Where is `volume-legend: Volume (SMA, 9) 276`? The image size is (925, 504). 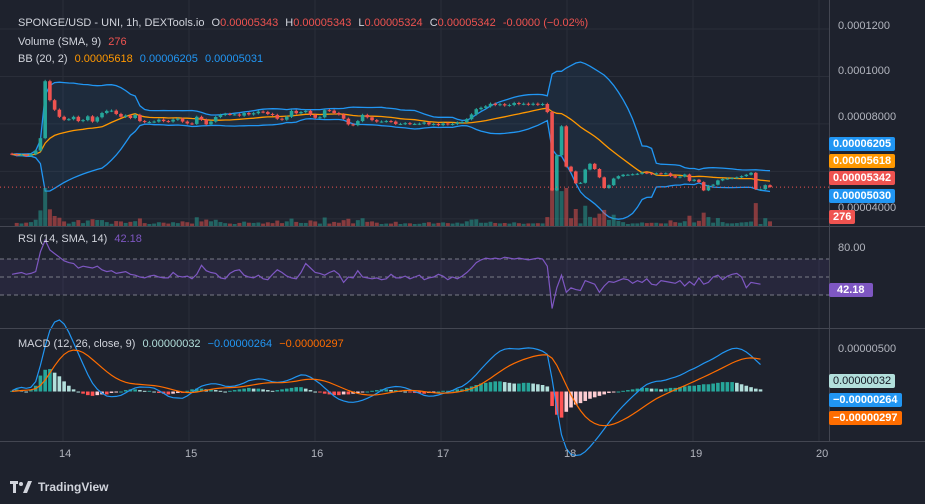 volume-legend: Volume (SMA, 9) 276 is located at coordinates (74, 42).